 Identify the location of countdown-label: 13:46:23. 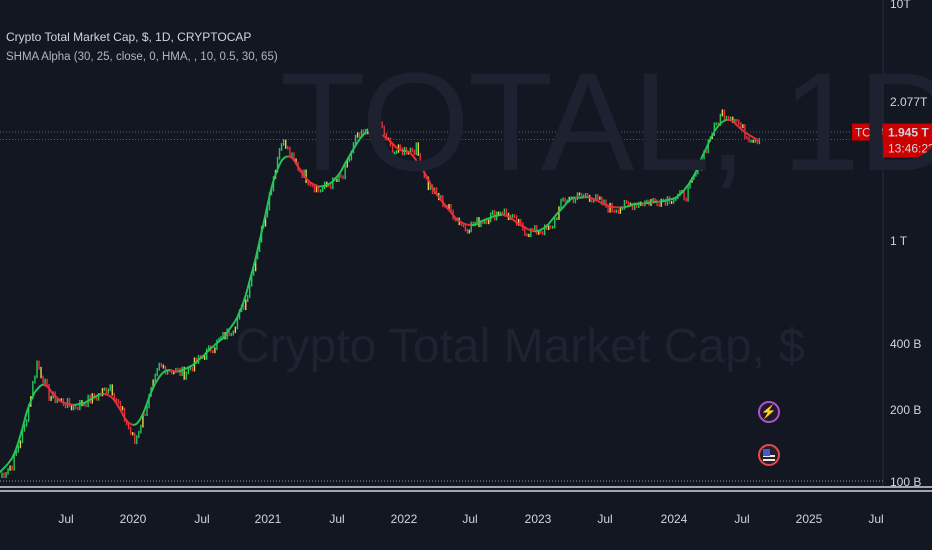
(910, 149).